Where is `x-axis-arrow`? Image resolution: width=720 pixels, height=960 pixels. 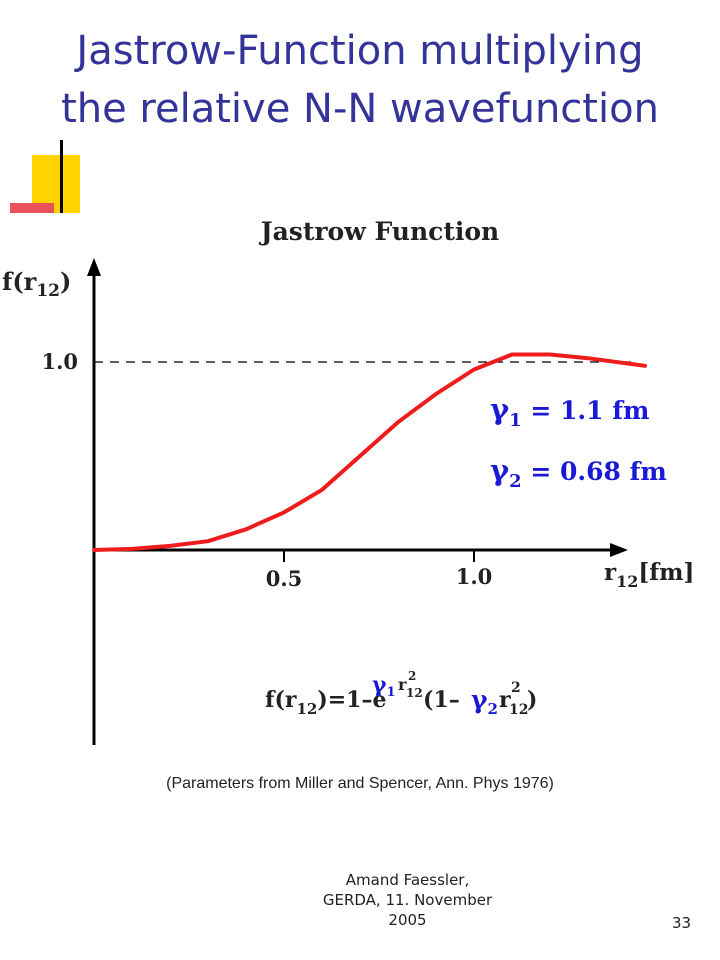
x-axis-arrow is located at coordinates (619, 550).